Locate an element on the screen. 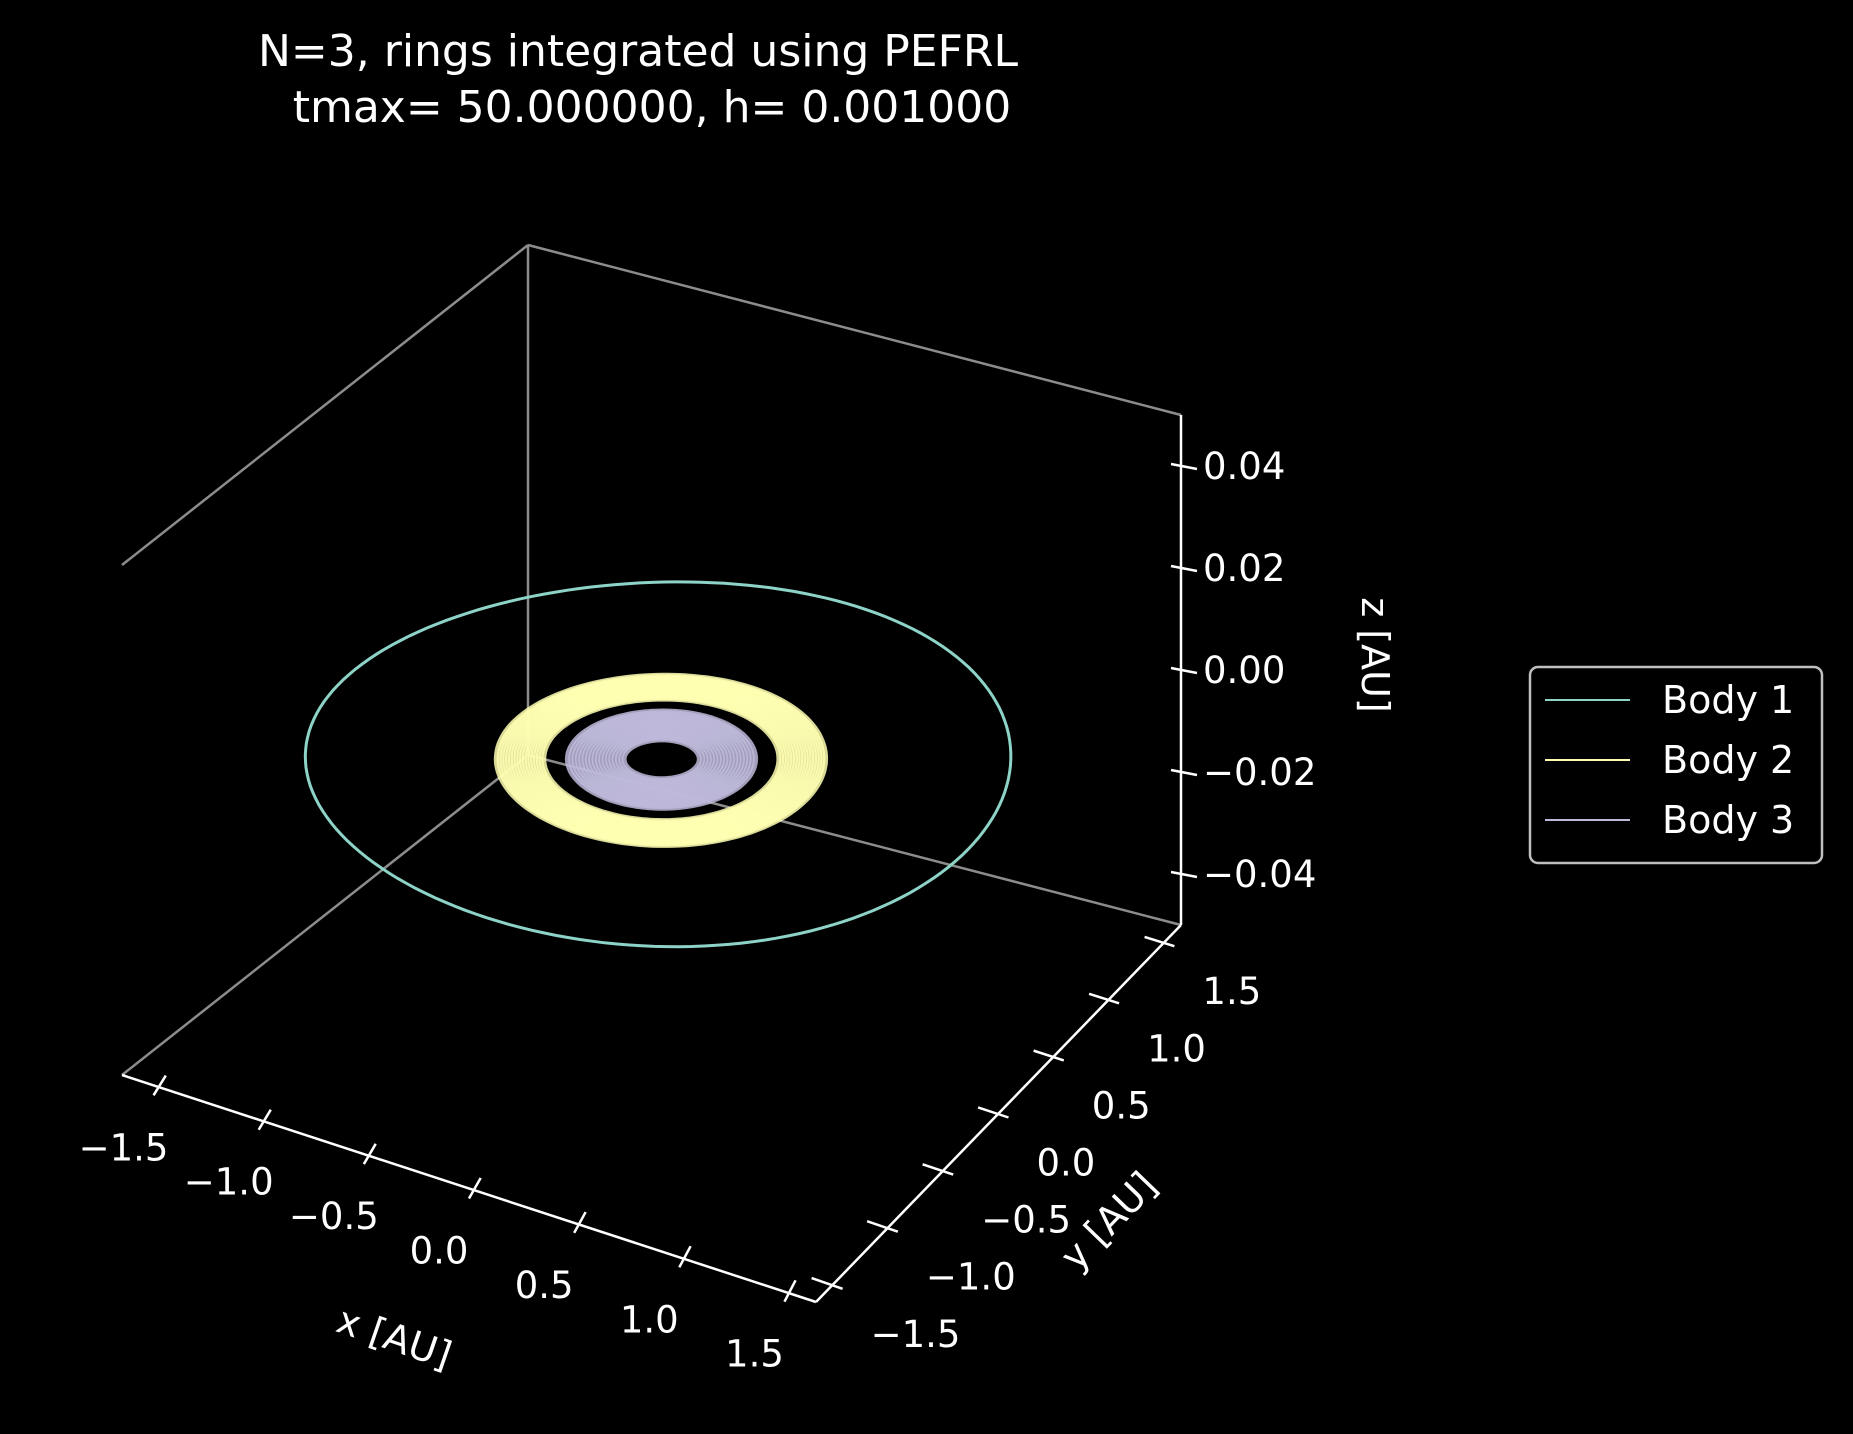  y-tick-label: −0.5 is located at coordinates (1026, 1220).